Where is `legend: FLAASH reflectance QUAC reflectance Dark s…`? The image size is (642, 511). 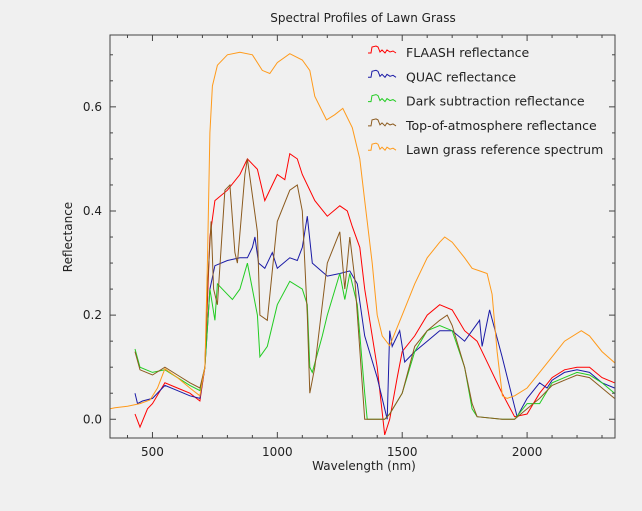
legend: FLAASH reflectance QUAC reflectance Dark s… is located at coordinates (485, 101).